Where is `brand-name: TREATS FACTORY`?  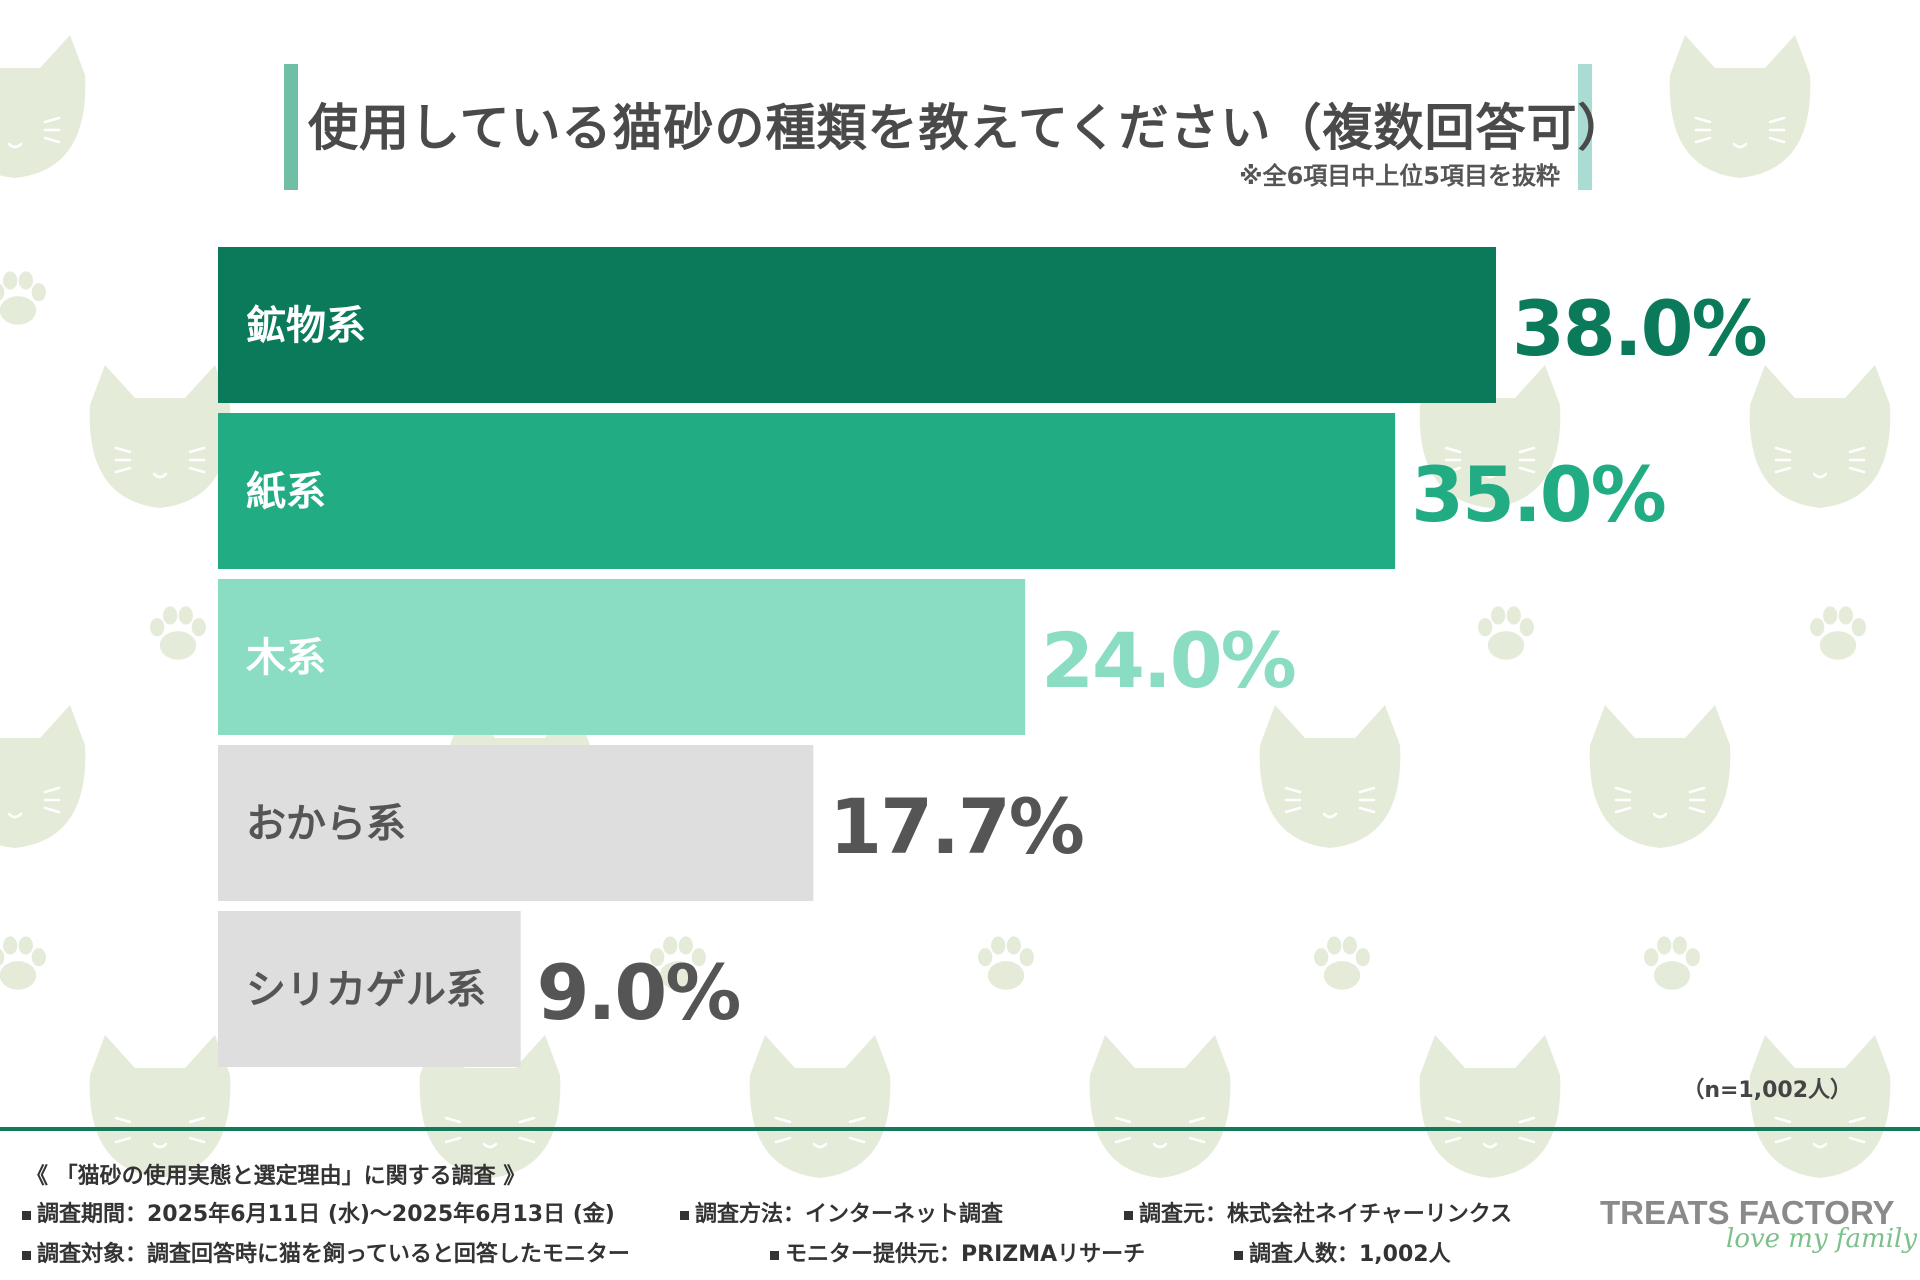
brand-name: TREATS FACTORY is located at coordinates (1747, 1212).